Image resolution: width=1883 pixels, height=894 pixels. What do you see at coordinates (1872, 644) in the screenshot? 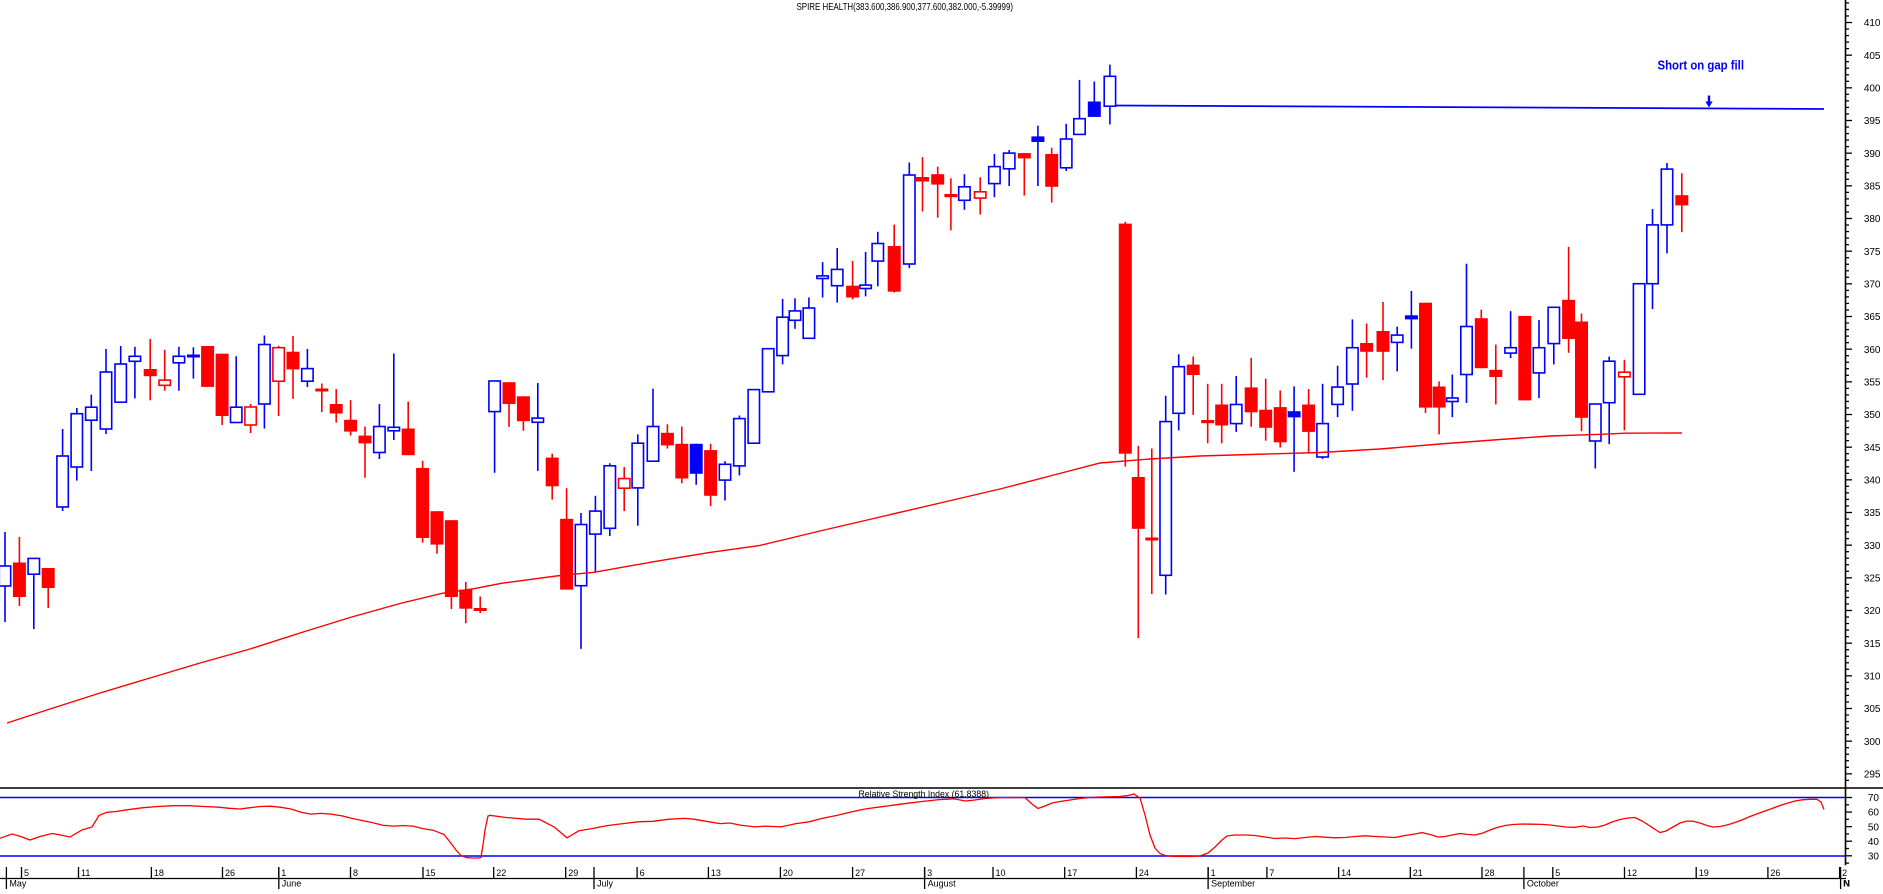
I see `svg-text: 315` at bounding box center [1872, 644].